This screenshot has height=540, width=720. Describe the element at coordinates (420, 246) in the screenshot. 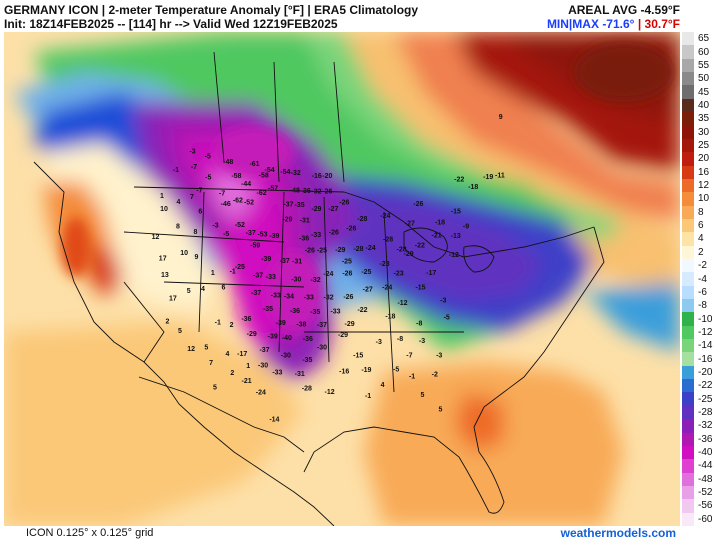

I see `anomaly-value: -22` at that location.